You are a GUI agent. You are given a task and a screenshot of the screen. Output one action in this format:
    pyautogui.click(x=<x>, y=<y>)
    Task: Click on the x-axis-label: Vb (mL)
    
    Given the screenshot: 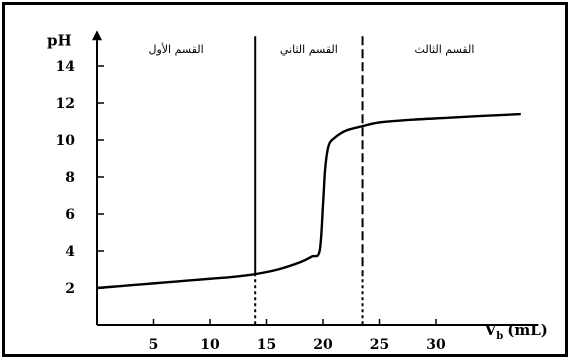 What is the action you would take?
    pyautogui.click(x=516, y=331)
    